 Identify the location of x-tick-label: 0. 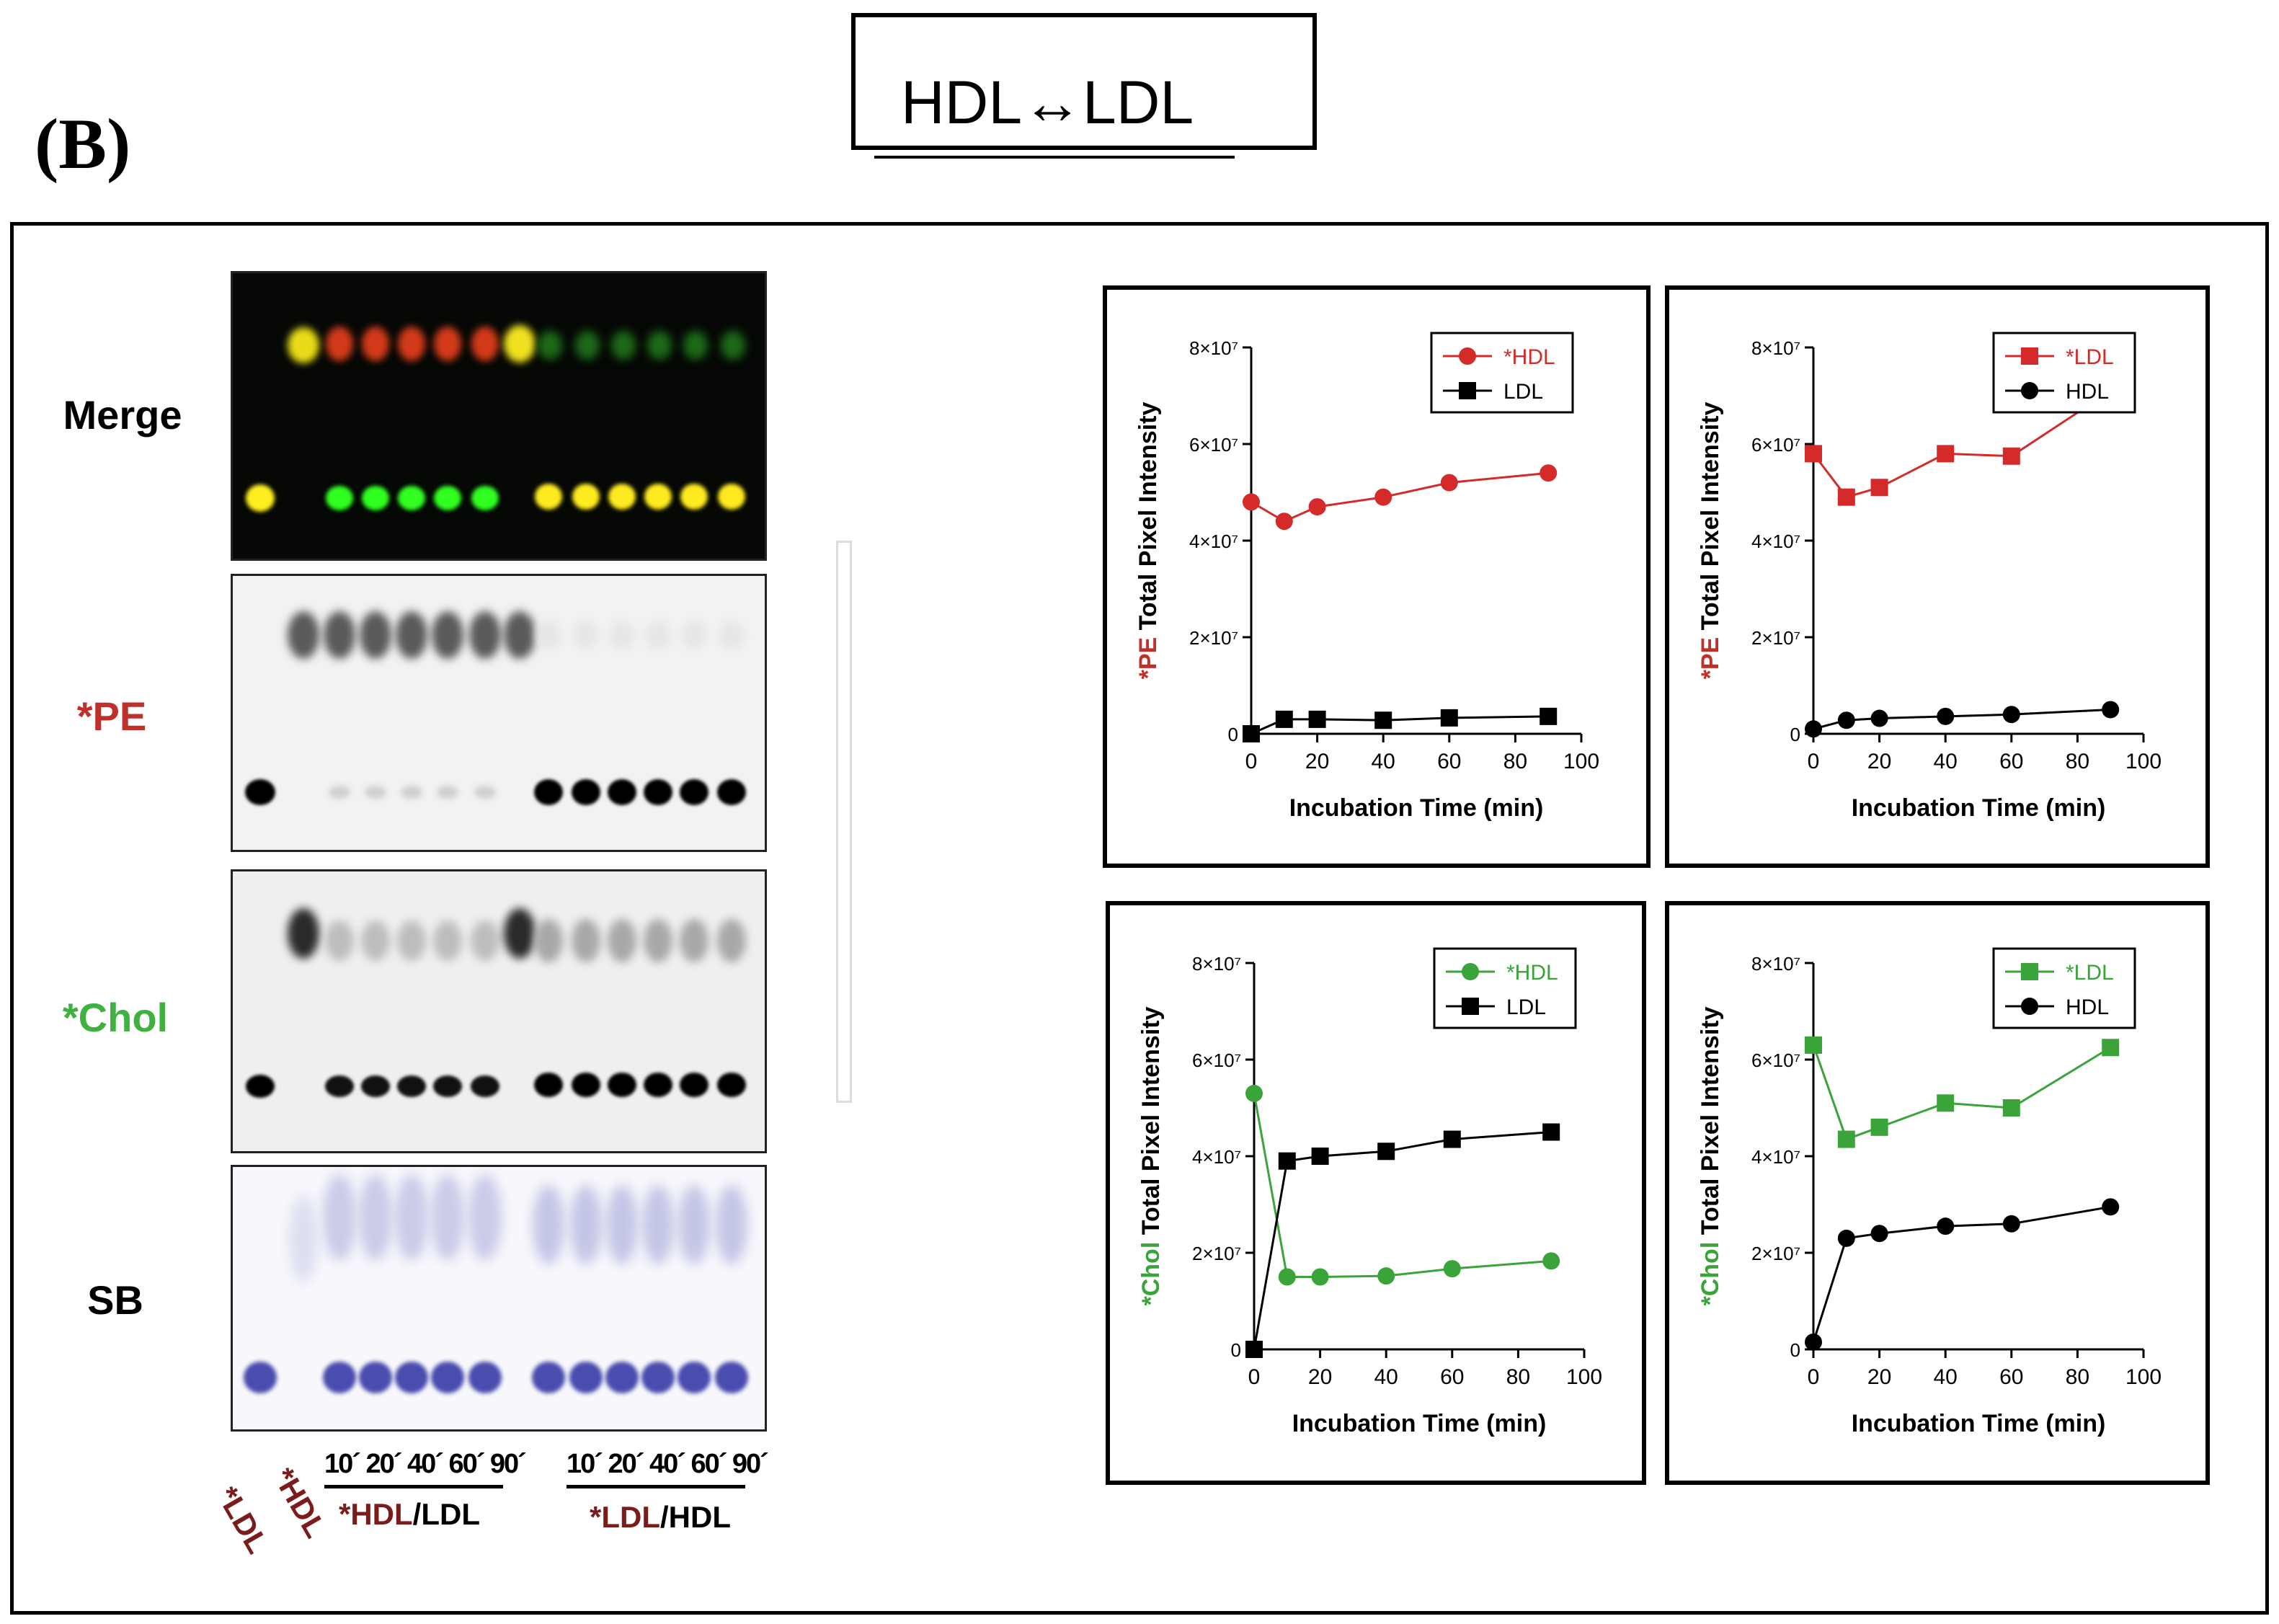
(1251, 761).